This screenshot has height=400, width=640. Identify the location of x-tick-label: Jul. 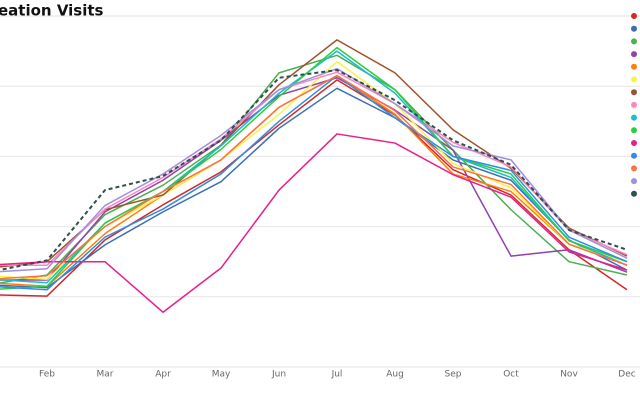
(337, 375).